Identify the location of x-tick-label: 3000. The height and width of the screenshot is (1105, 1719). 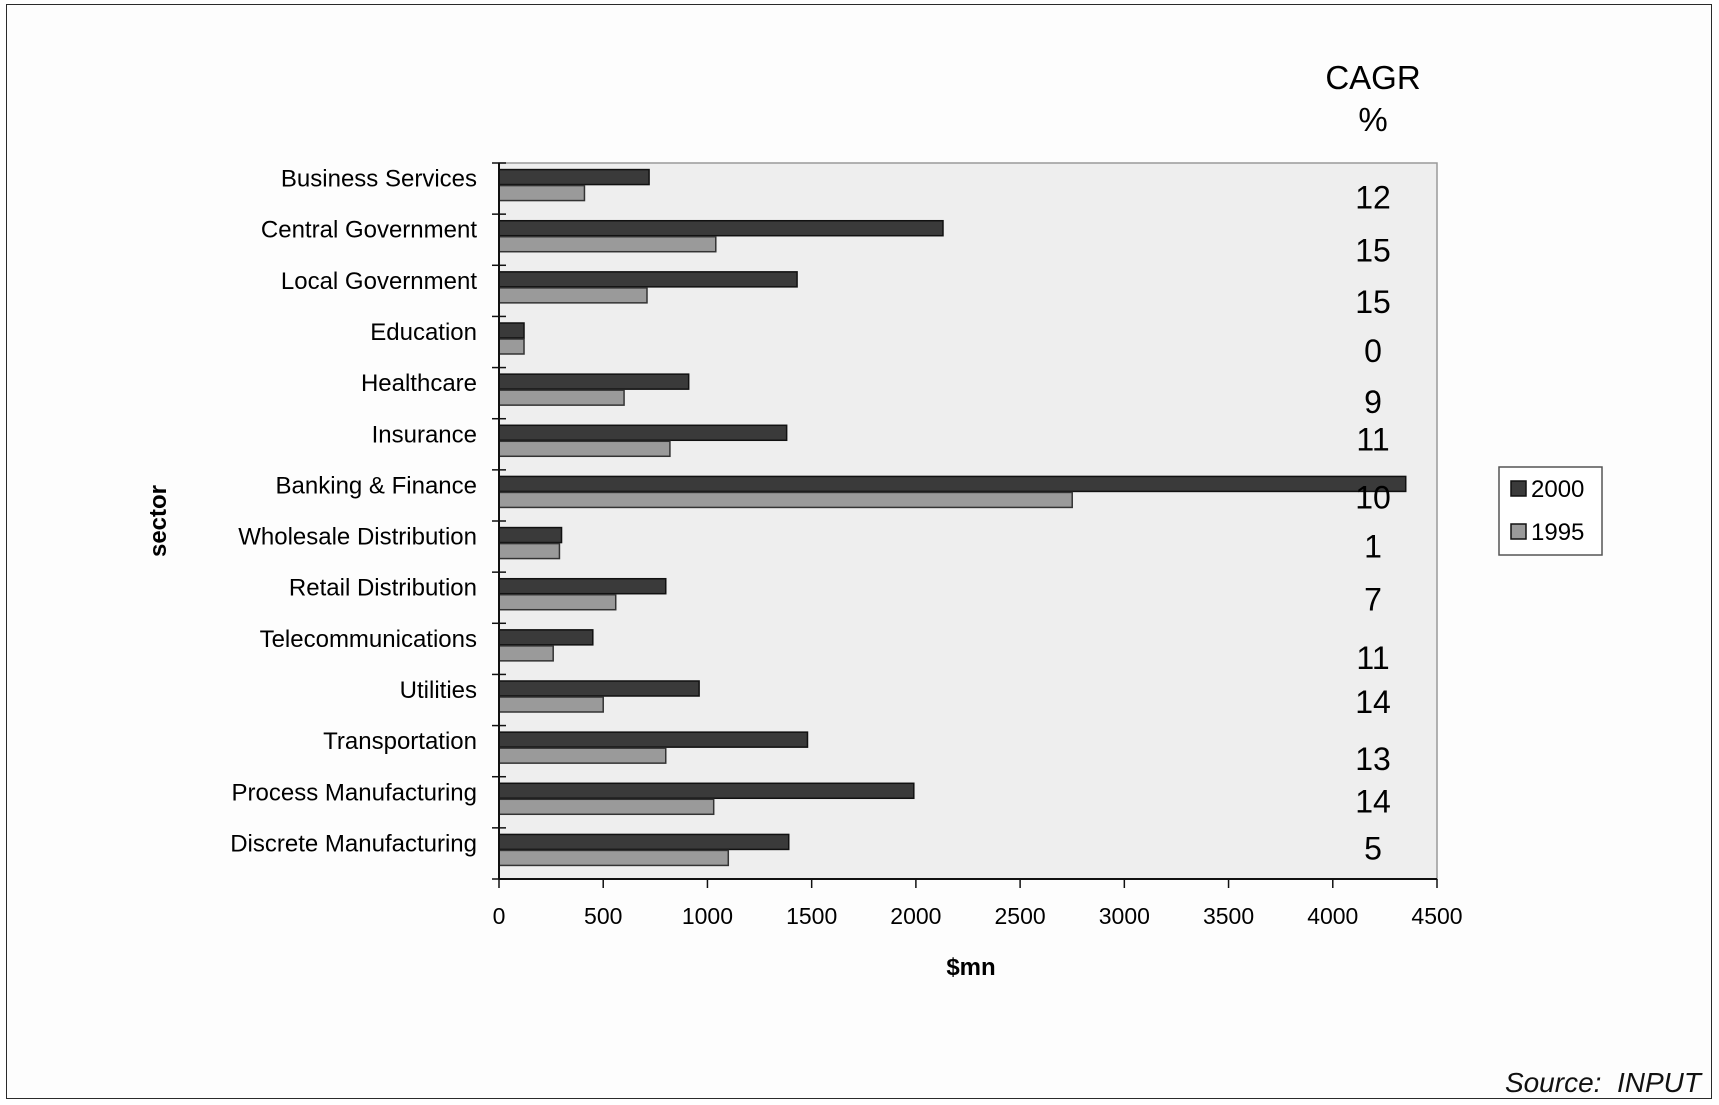
(1124, 916).